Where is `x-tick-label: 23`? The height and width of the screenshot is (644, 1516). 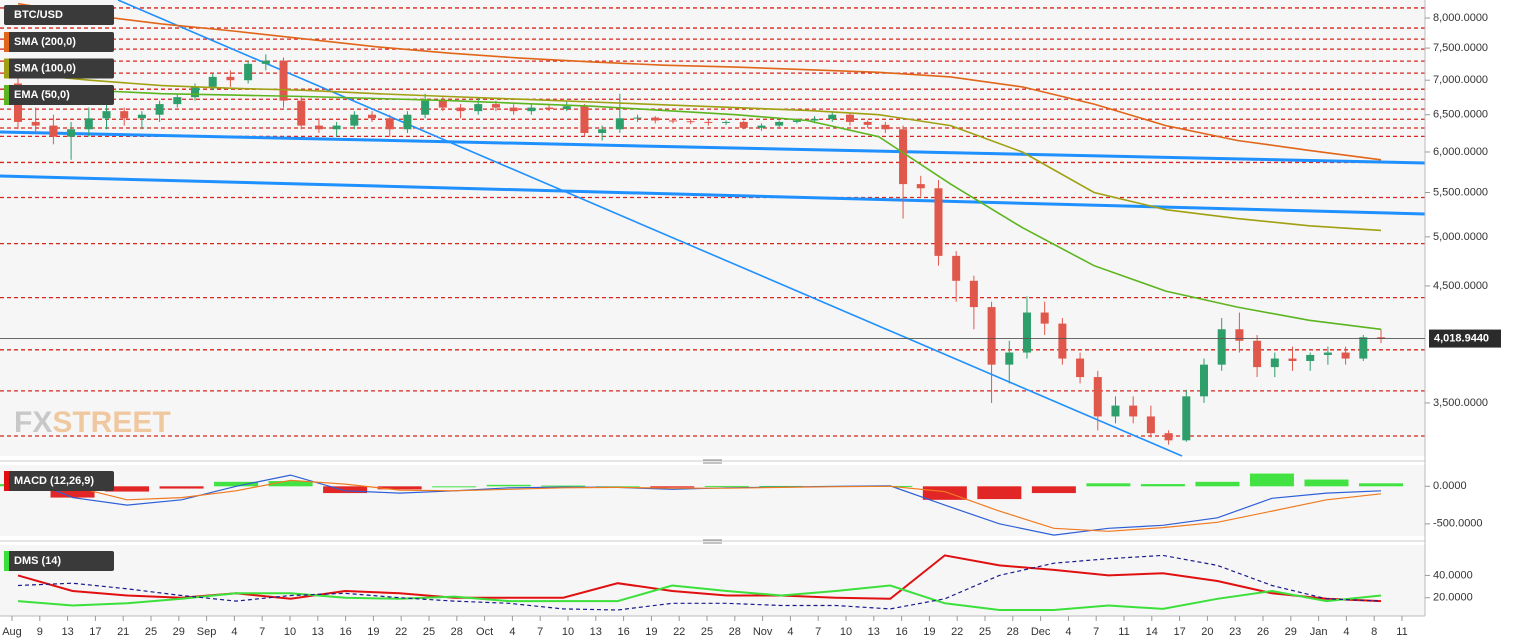 x-tick-label: 23 is located at coordinates (1235, 632).